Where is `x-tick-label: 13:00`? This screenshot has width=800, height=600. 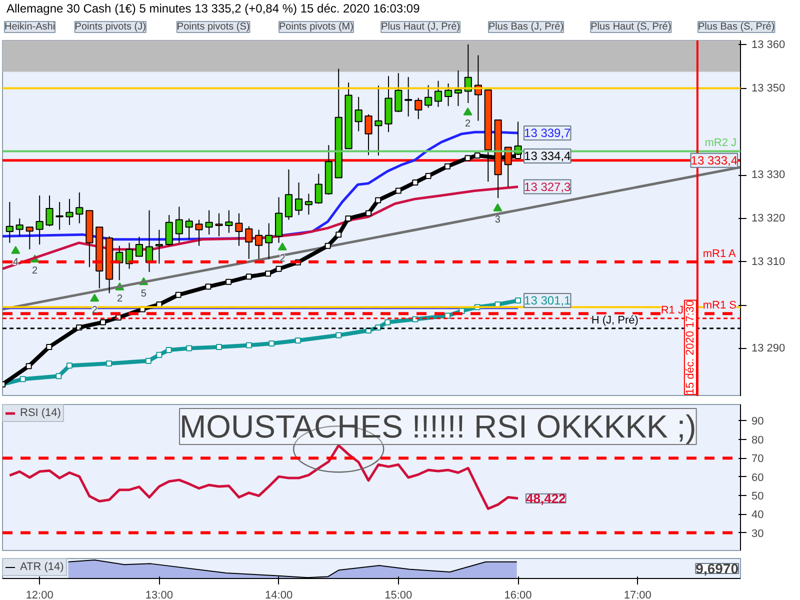 x-tick-label: 13:00 is located at coordinates (159, 595).